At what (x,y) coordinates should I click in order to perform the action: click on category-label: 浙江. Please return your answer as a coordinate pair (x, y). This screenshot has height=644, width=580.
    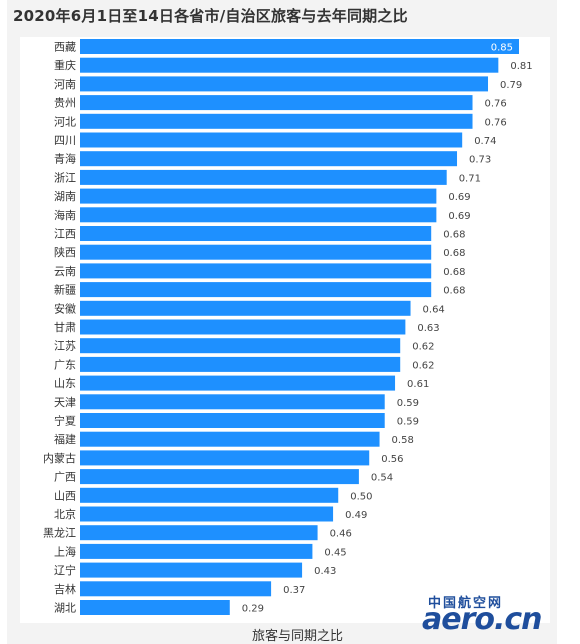
    Looking at the image, I should click on (65, 177).